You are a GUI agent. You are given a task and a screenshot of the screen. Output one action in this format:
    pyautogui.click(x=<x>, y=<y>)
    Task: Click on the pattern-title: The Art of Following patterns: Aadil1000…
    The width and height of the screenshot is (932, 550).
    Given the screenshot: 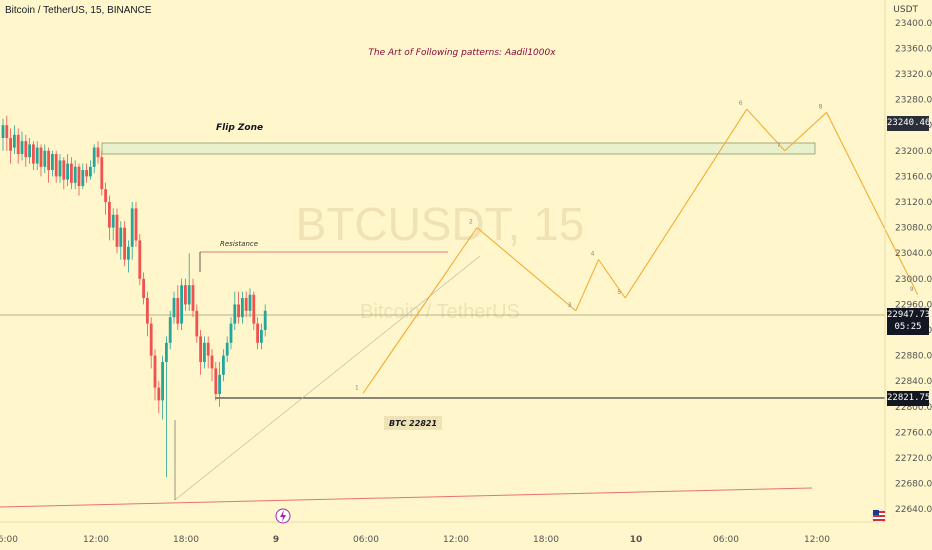 What is the action you would take?
    pyautogui.click(x=462, y=53)
    